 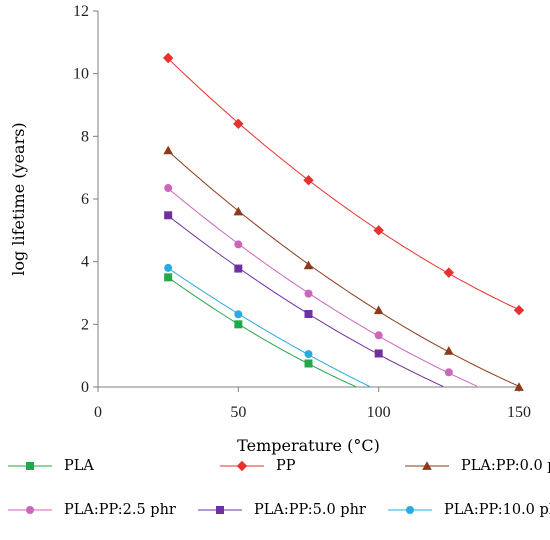 What do you see at coordinates (98, 412) in the screenshot?
I see `x-tick-label: 0` at bounding box center [98, 412].